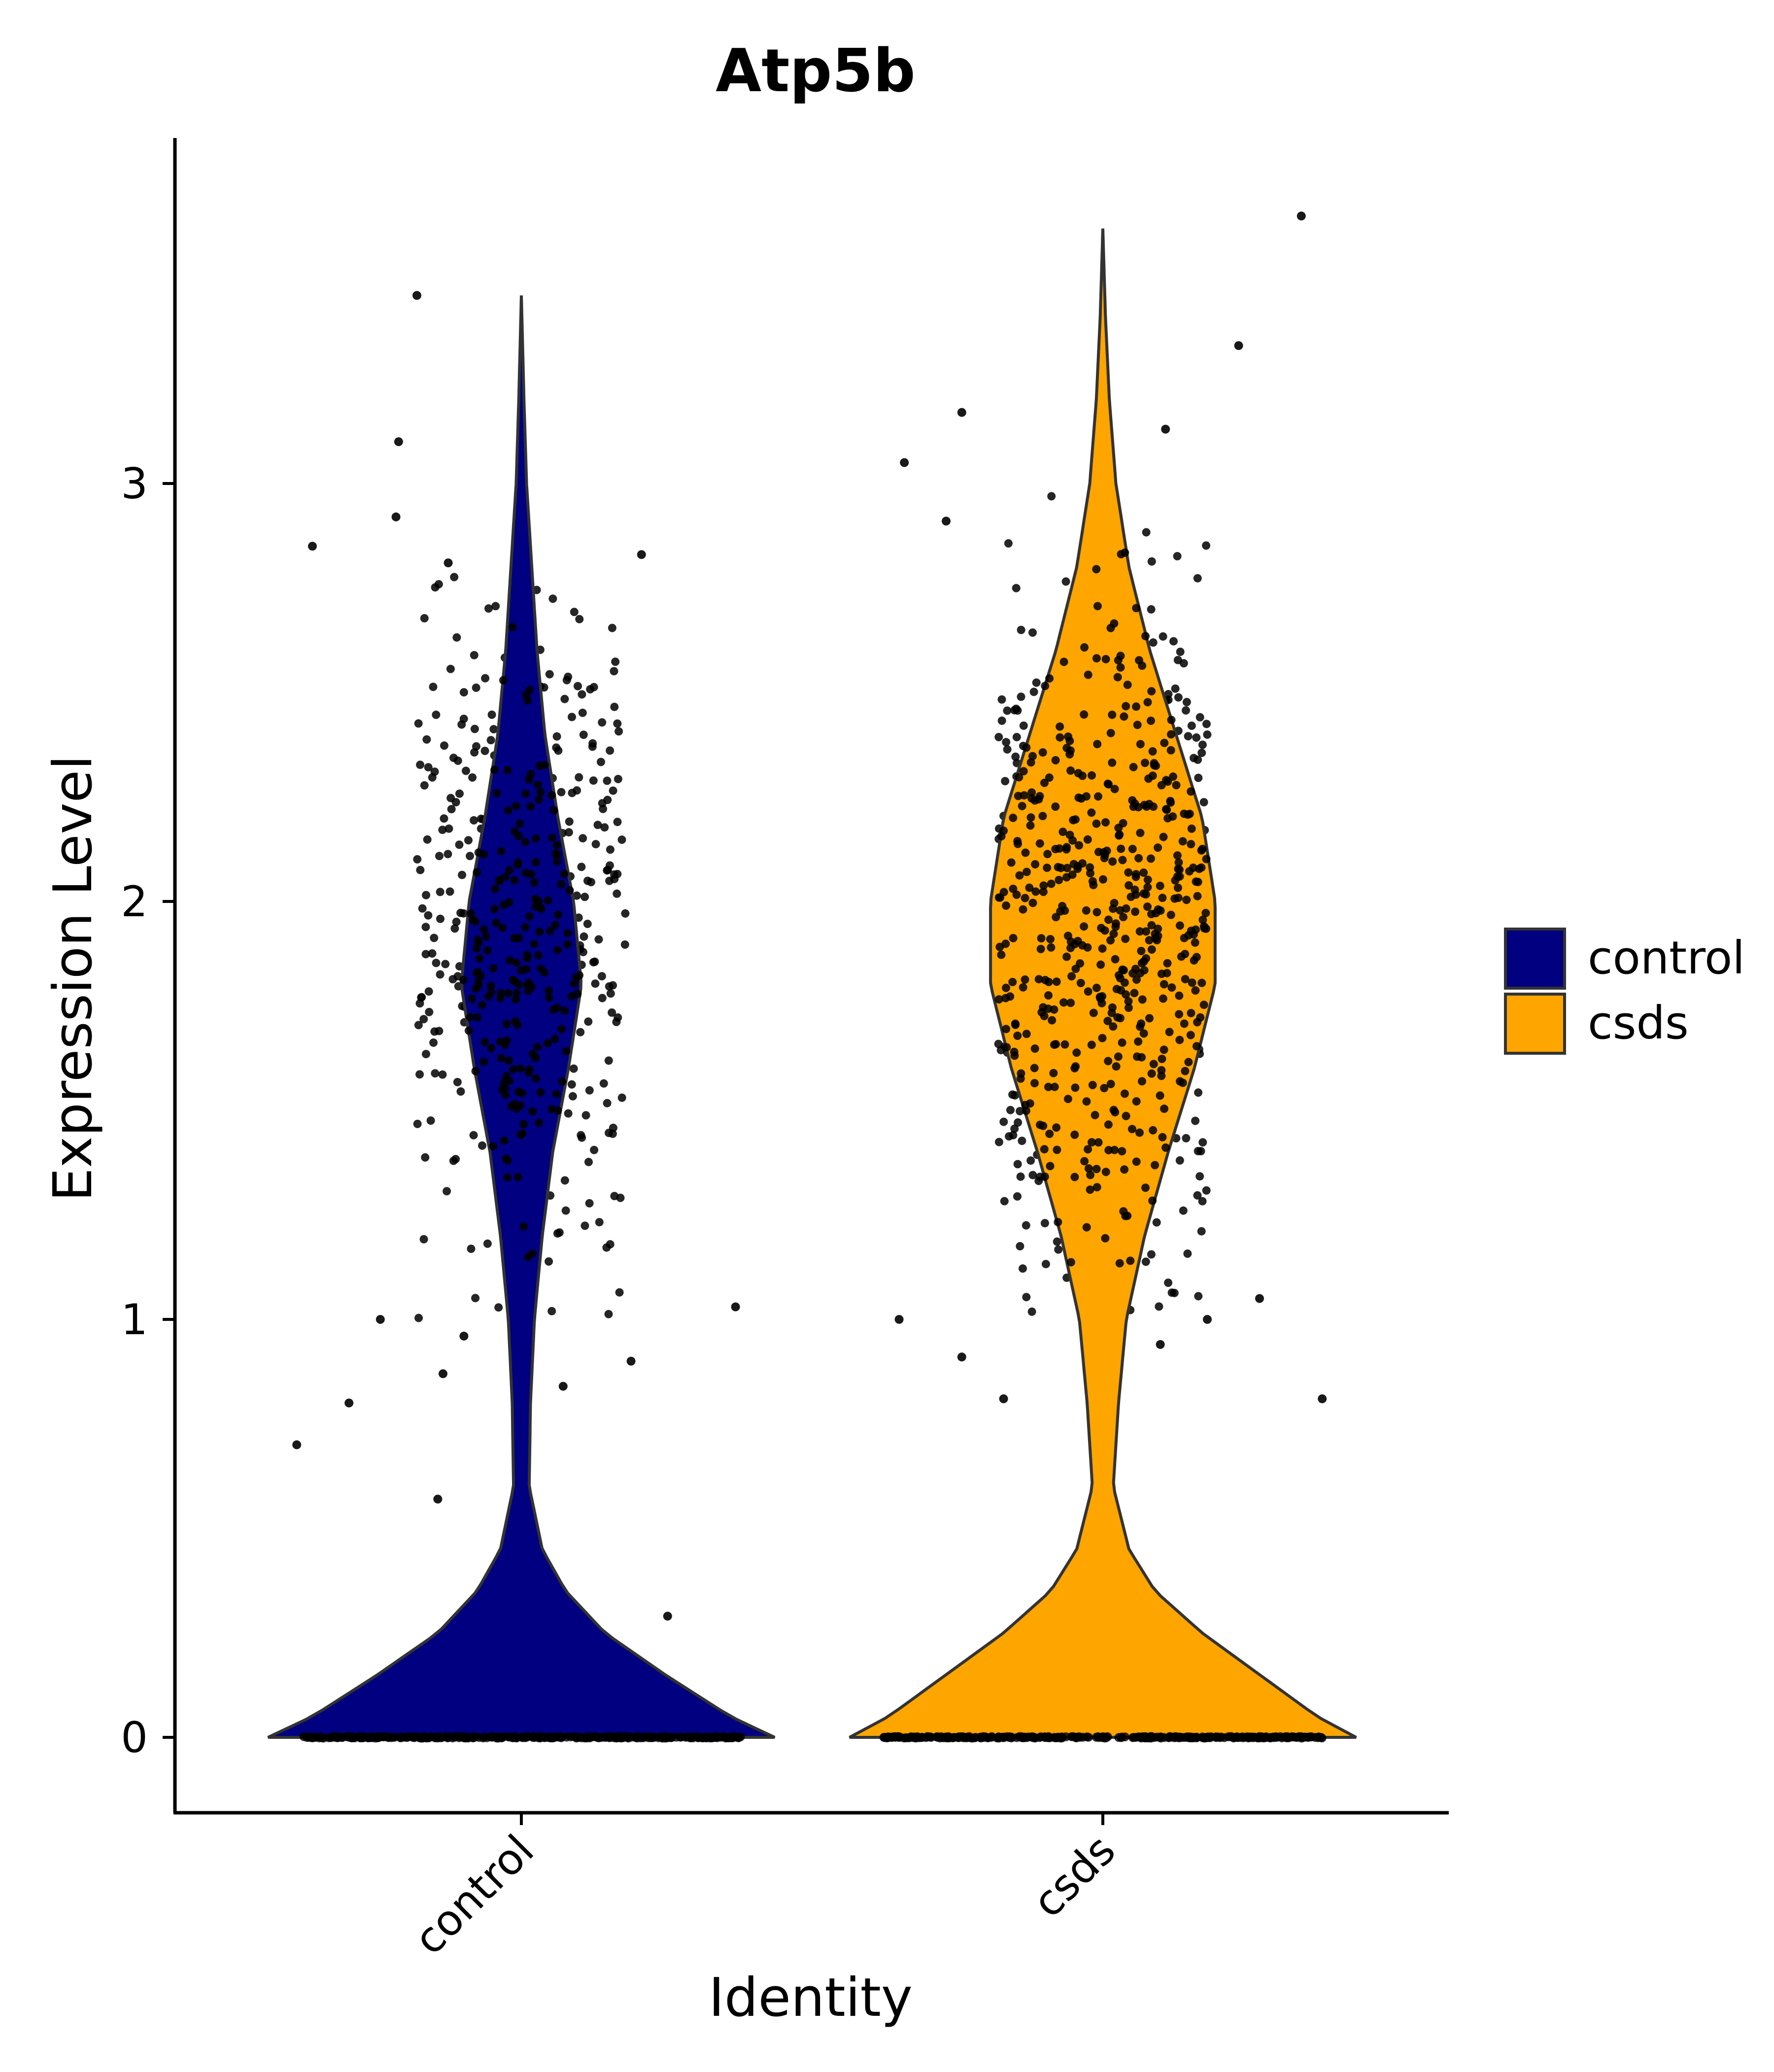  Describe the element at coordinates (816, 71) in the screenshot. I see `chart-title: Atp5b` at that location.